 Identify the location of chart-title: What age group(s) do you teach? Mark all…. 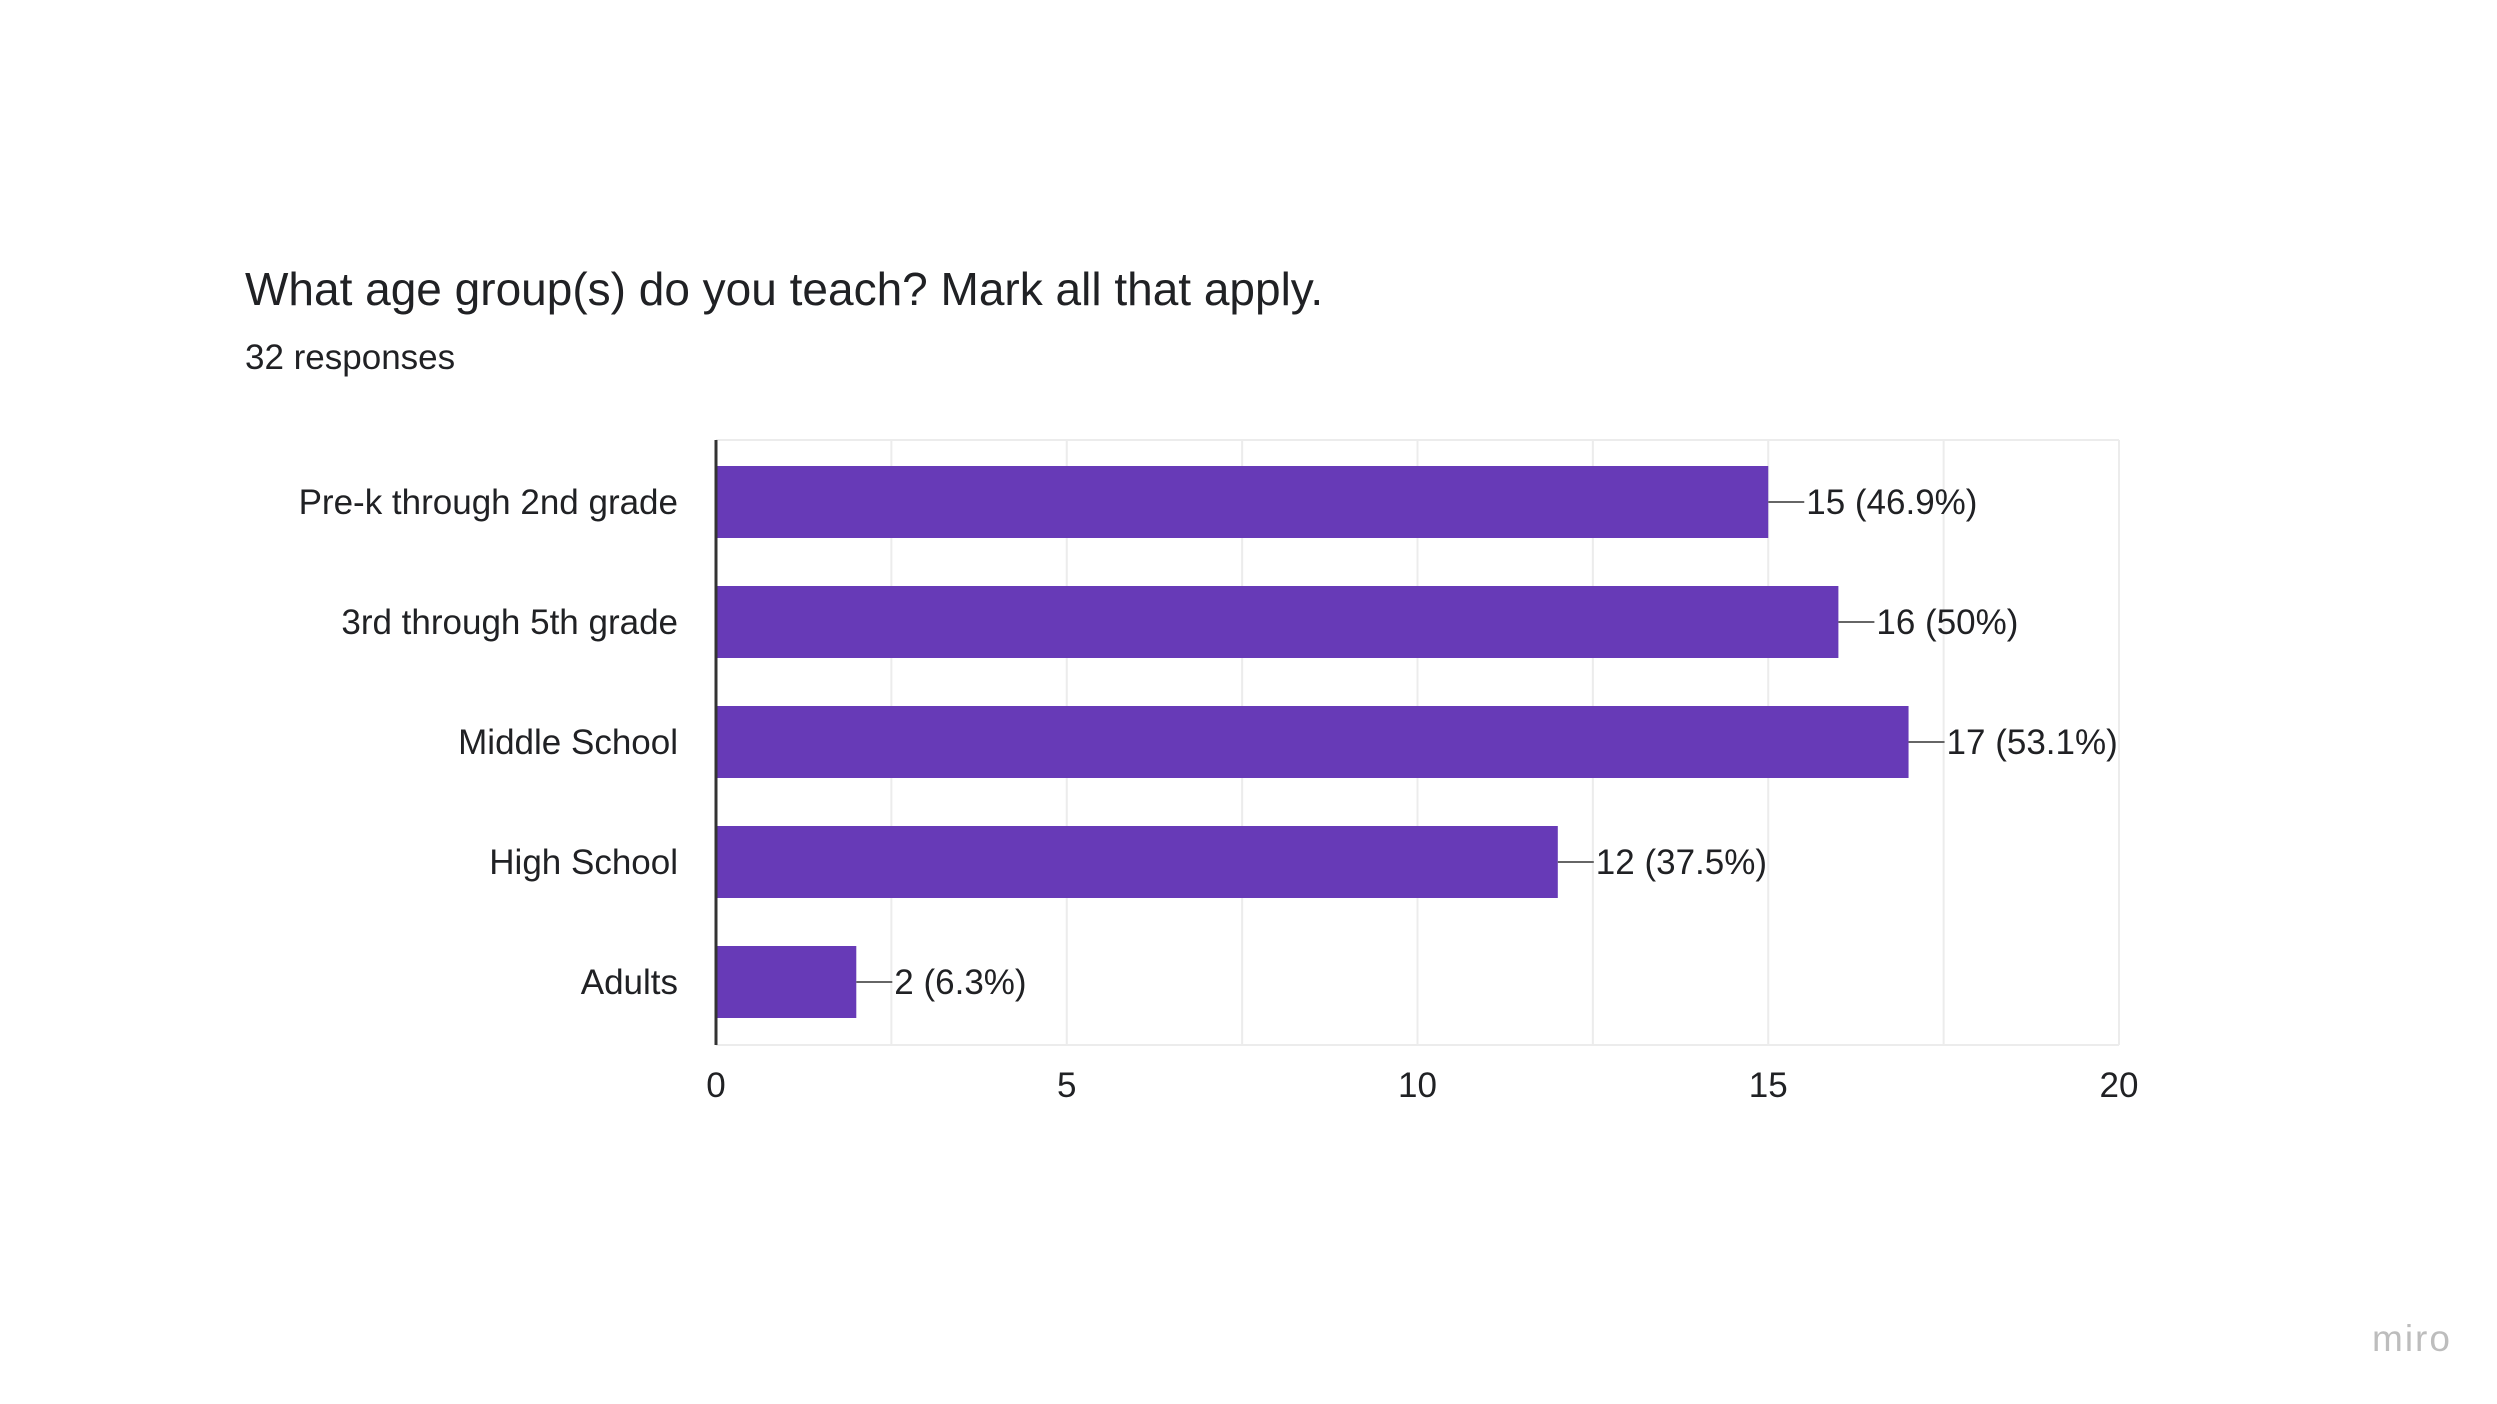
(784, 289).